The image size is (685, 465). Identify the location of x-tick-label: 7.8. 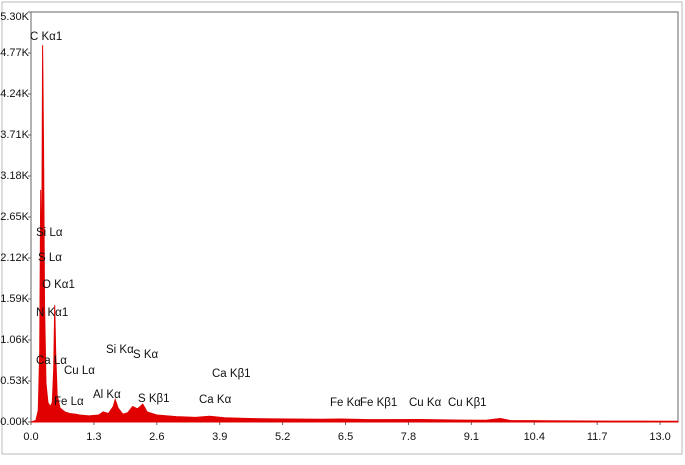
(408, 437).